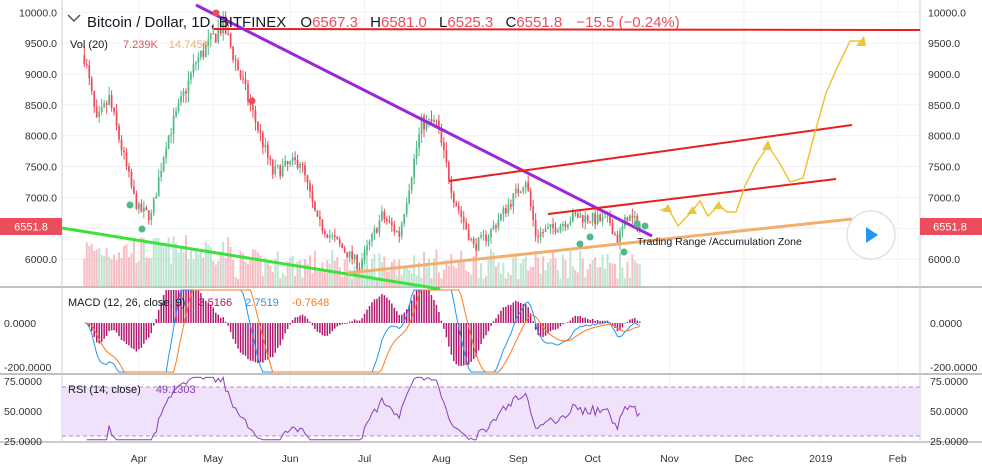  Describe the element at coordinates (944, 260) in the screenshot. I see `price-tick-right: 6000.0` at that location.